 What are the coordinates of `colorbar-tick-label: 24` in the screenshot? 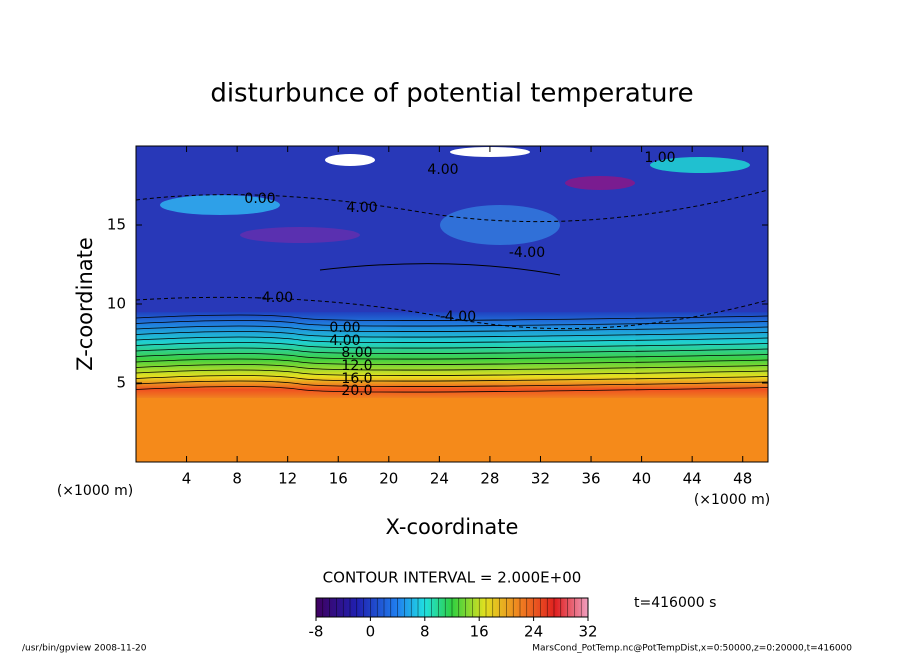 It's located at (533, 632).